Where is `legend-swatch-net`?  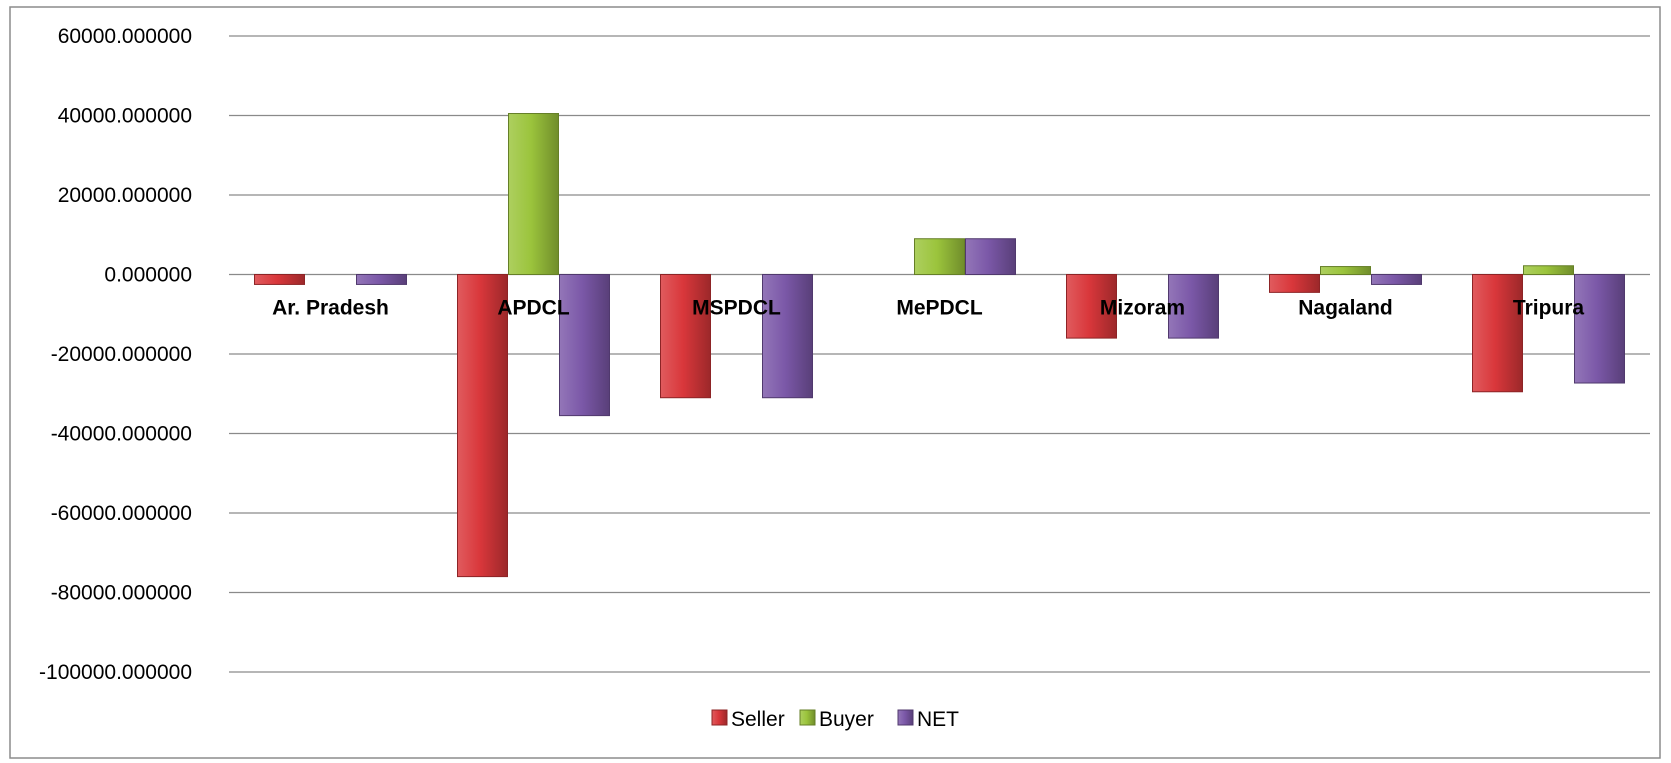
legend-swatch-net is located at coordinates (905, 717).